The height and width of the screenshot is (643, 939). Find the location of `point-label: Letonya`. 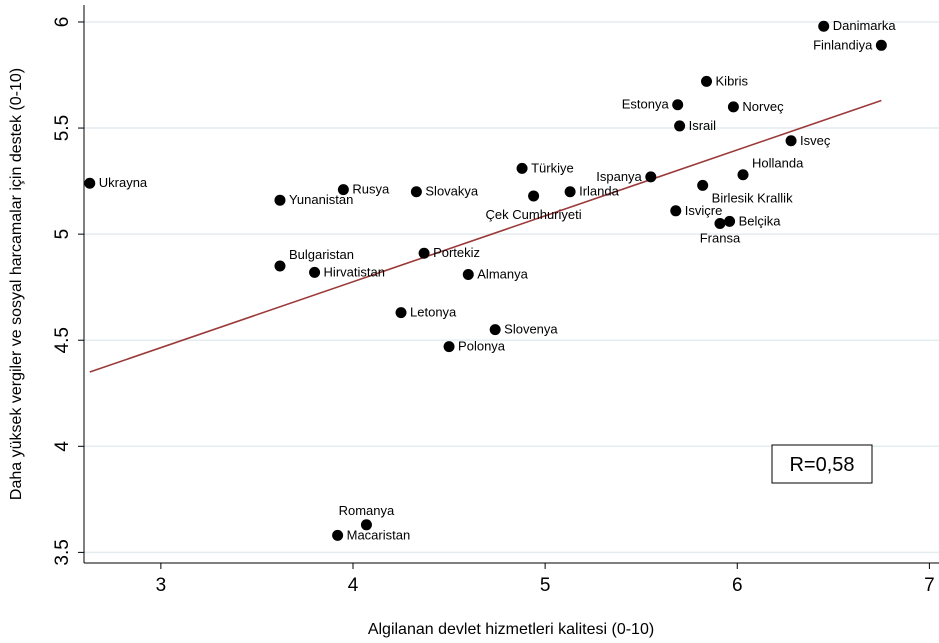

point-label: Letonya is located at coordinates (433, 312).